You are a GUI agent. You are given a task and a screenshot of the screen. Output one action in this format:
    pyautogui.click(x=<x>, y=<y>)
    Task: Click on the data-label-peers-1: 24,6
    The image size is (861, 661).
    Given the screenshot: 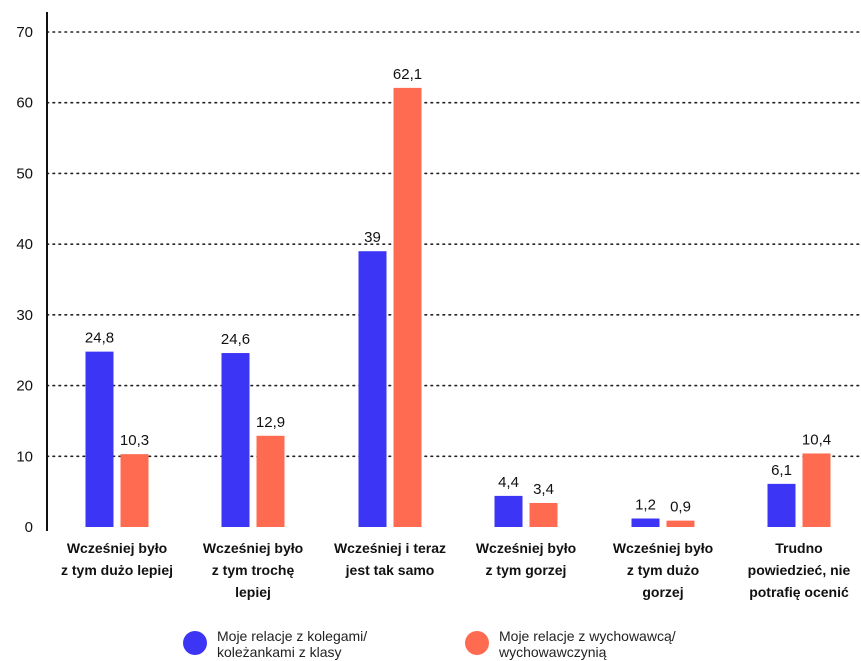 What is the action you would take?
    pyautogui.click(x=235, y=339)
    